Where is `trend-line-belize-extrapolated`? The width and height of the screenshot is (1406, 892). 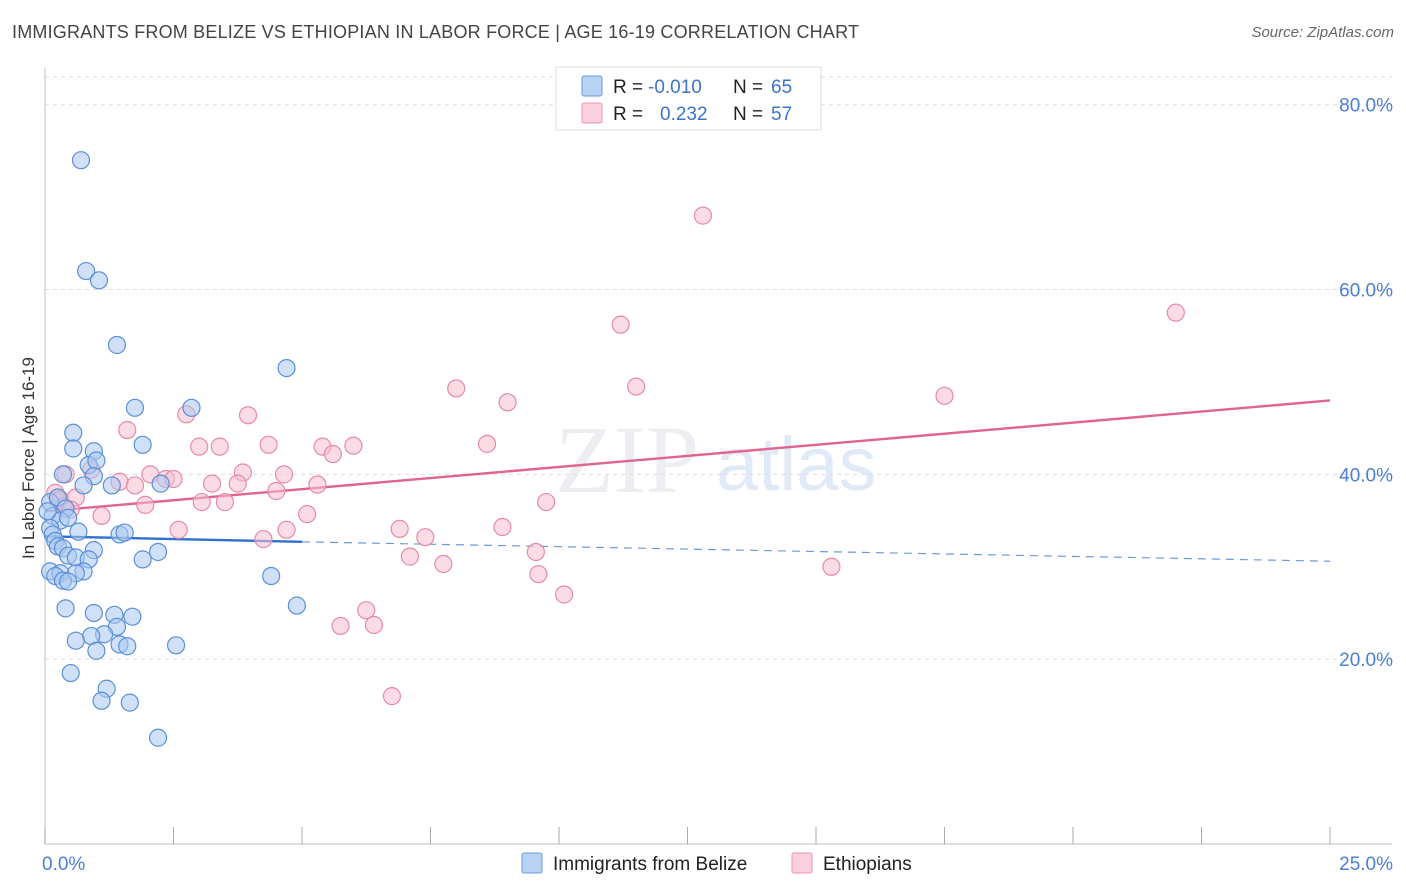 trend-line-belize-extrapolated is located at coordinates (816, 551).